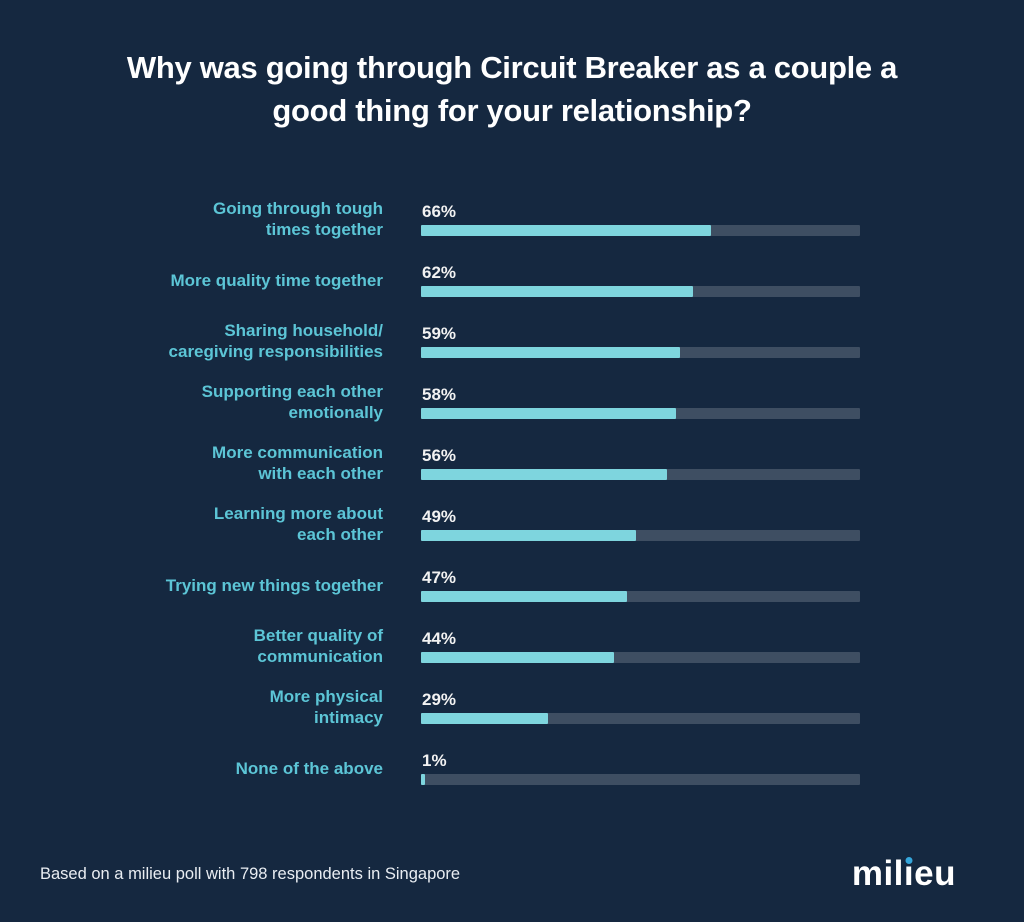  What do you see at coordinates (439, 455) in the screenshot?
I see `value-label: 56%` at bounding box center [439, 455].